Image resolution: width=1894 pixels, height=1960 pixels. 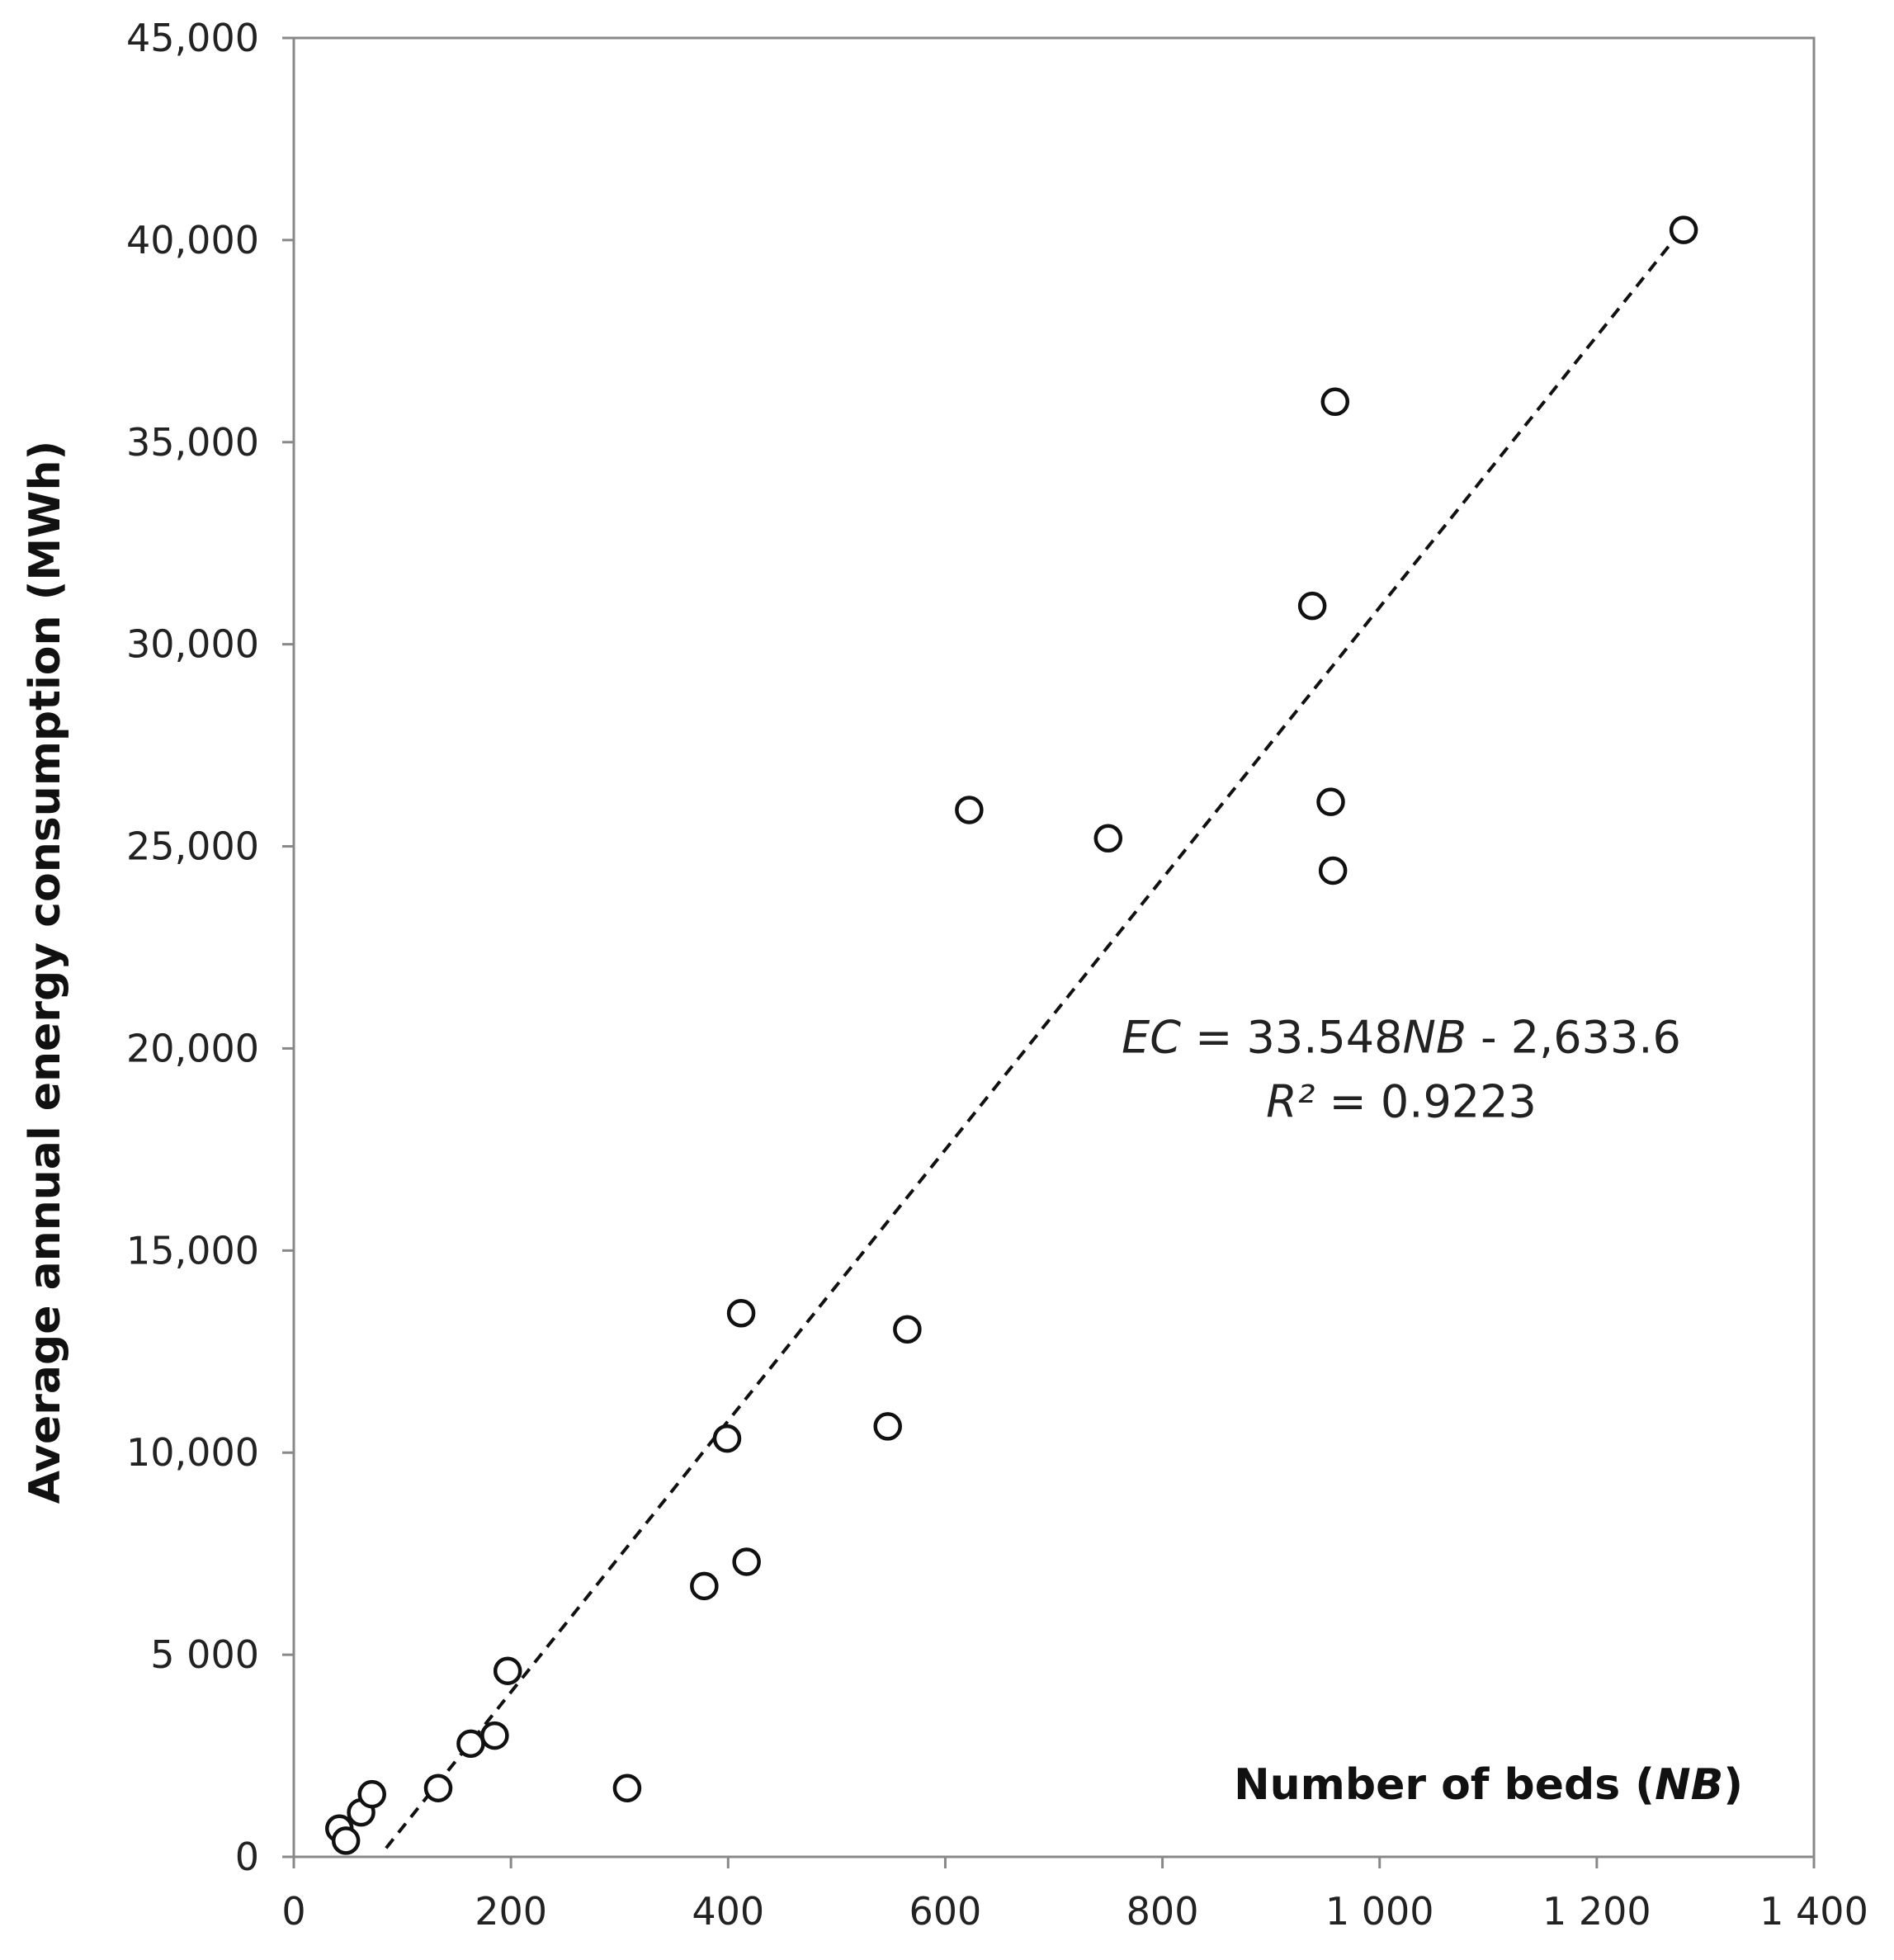 I want to click on r-squared-value: = 0.9223, so click(x=1426, y=1102).